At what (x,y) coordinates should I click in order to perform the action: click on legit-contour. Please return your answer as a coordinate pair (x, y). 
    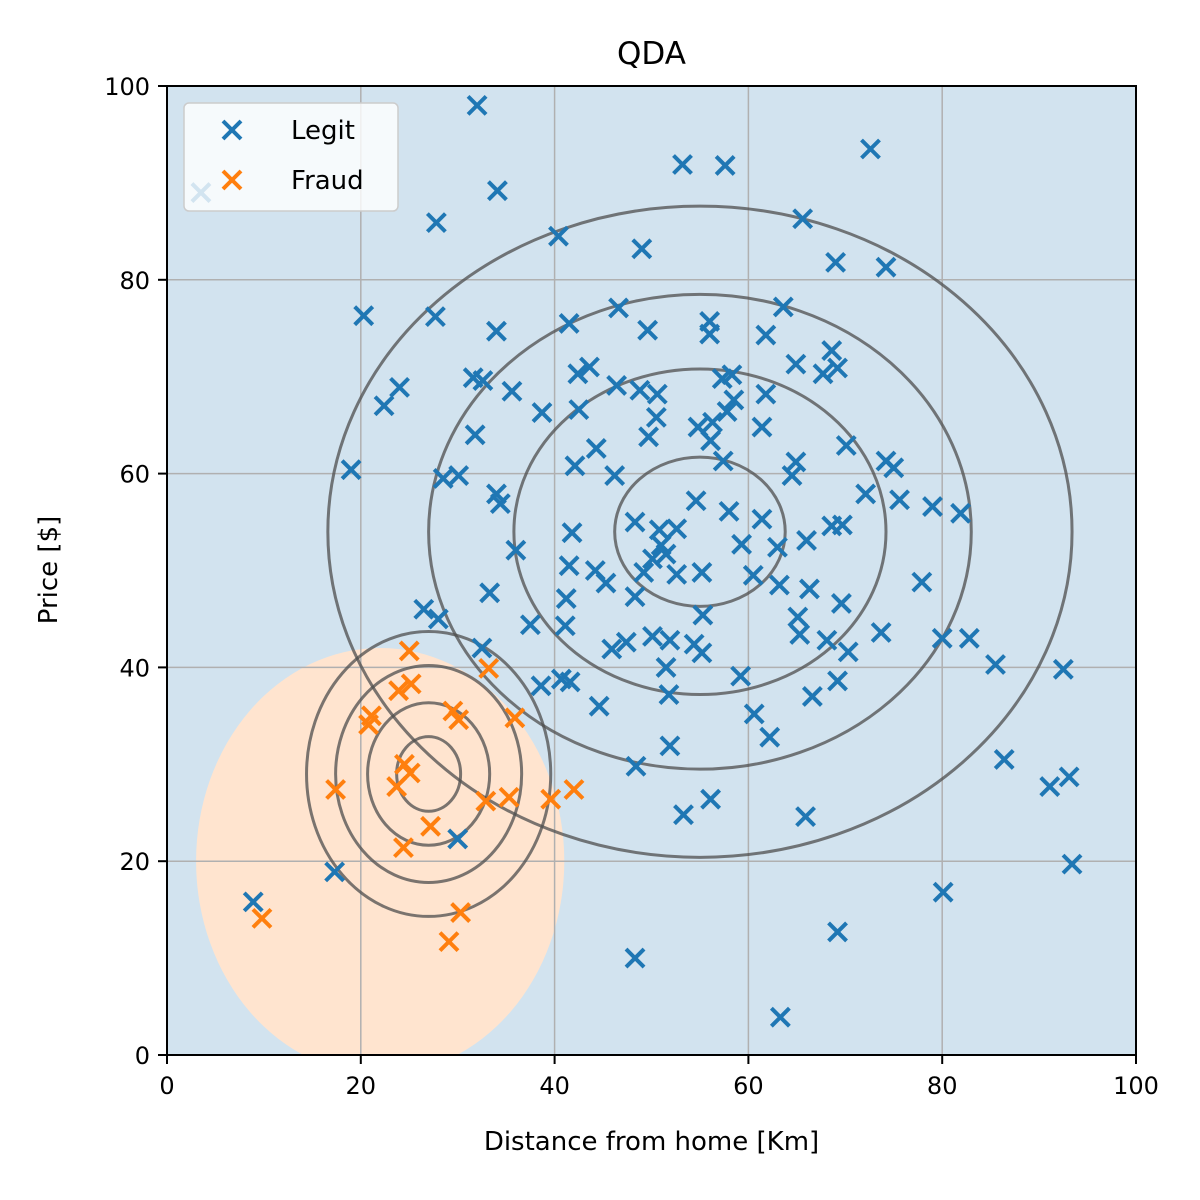
    Looking at the image, I should click on (700, 531).